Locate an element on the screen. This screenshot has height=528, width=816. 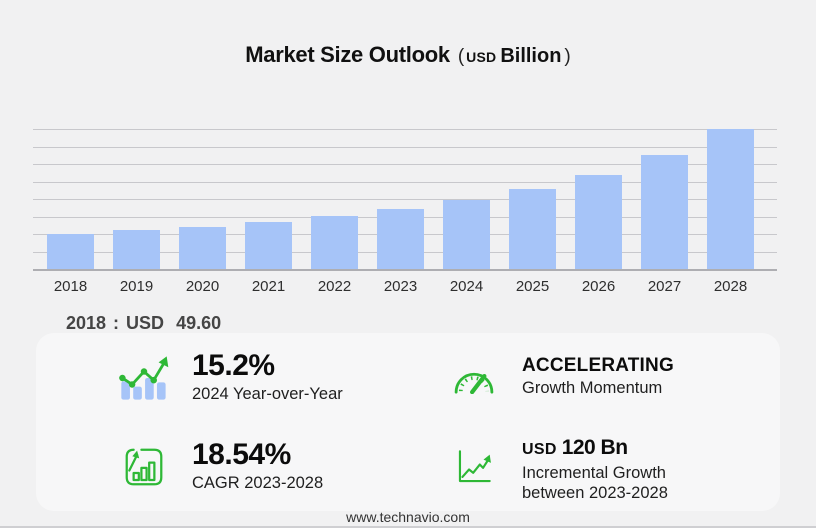
cagr-value: 18.54% is located at coordinates (241, 455).